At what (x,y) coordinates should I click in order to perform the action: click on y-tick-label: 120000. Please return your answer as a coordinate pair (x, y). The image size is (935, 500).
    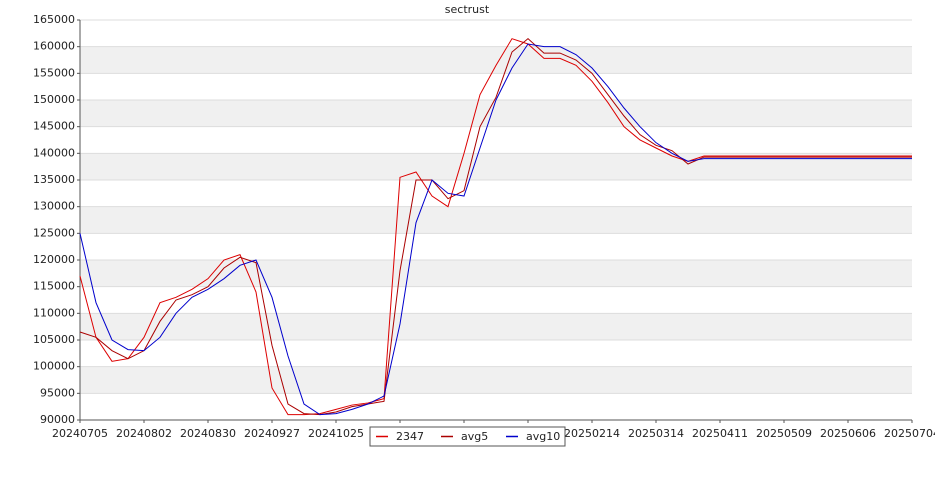
    Looking at the image, I should click on (54, 259).